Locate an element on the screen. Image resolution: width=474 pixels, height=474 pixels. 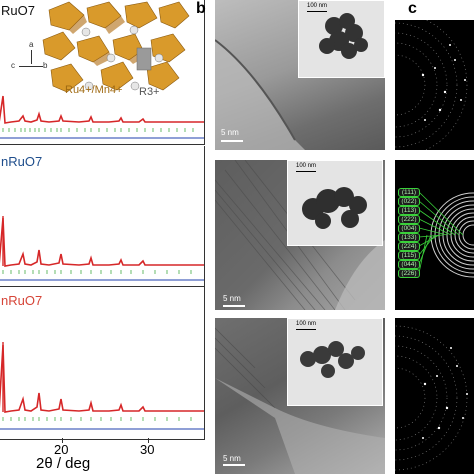
x-axis-label: 2θ / deg is located at coordinates (63, 463).